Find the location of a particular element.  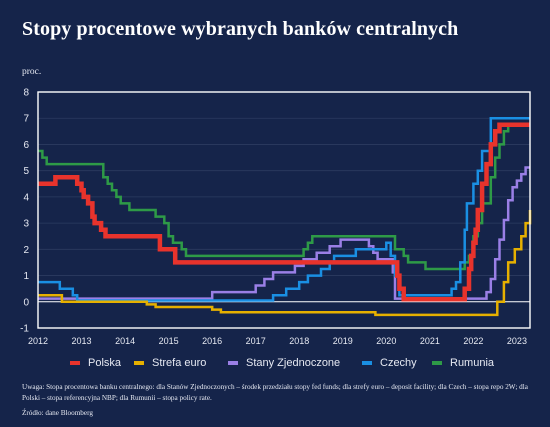

source-note: Źródło: dane Bloomberg is located at coordinates (57, 413).